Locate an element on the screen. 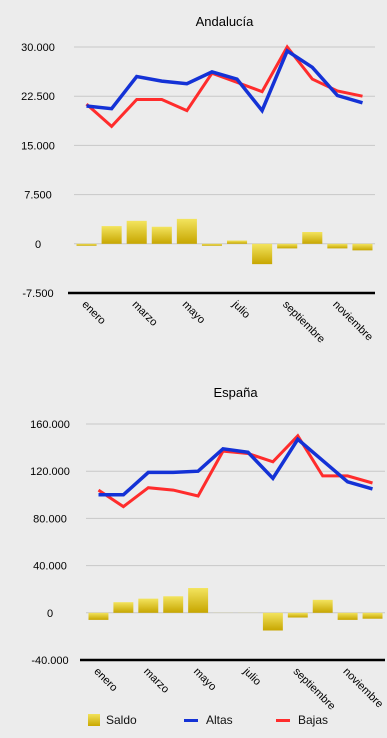  altas-swatch is located at coordinates (191, 720).